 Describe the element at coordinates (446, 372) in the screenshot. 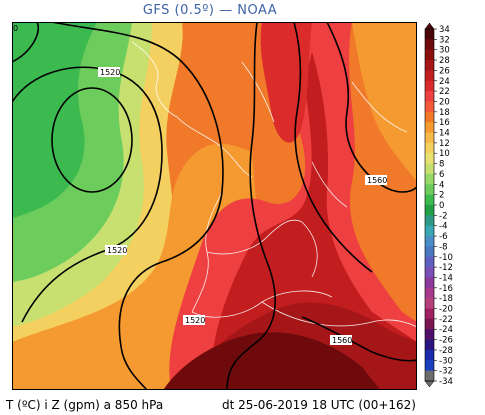

I see `colorbar-tick-label: -32` at that location.